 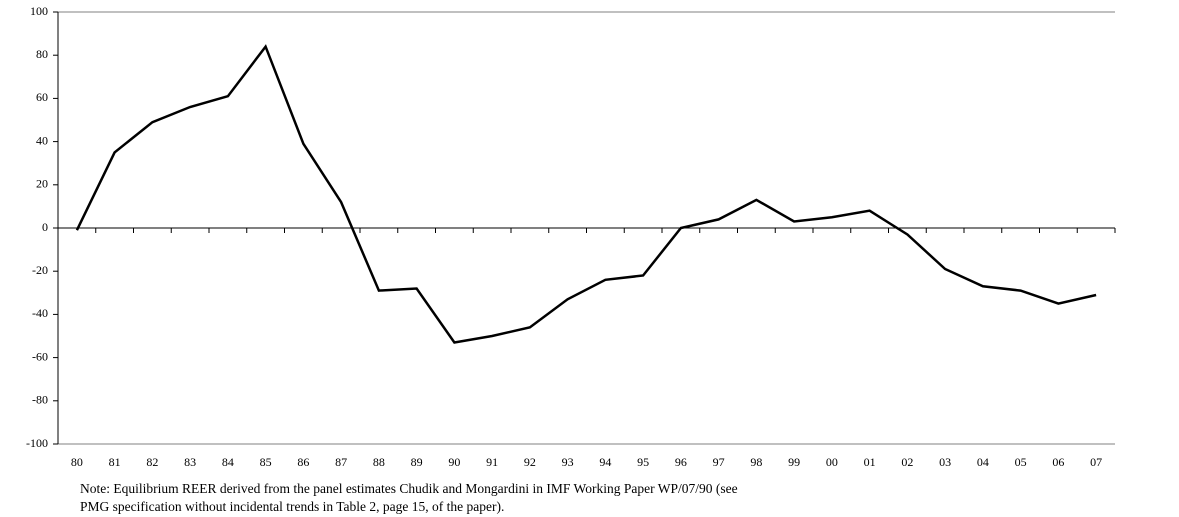 What do you see at coordinates (42, 184) in the screenshot?
I see `y-tick-label: 20` at bounding box center [42, 184].